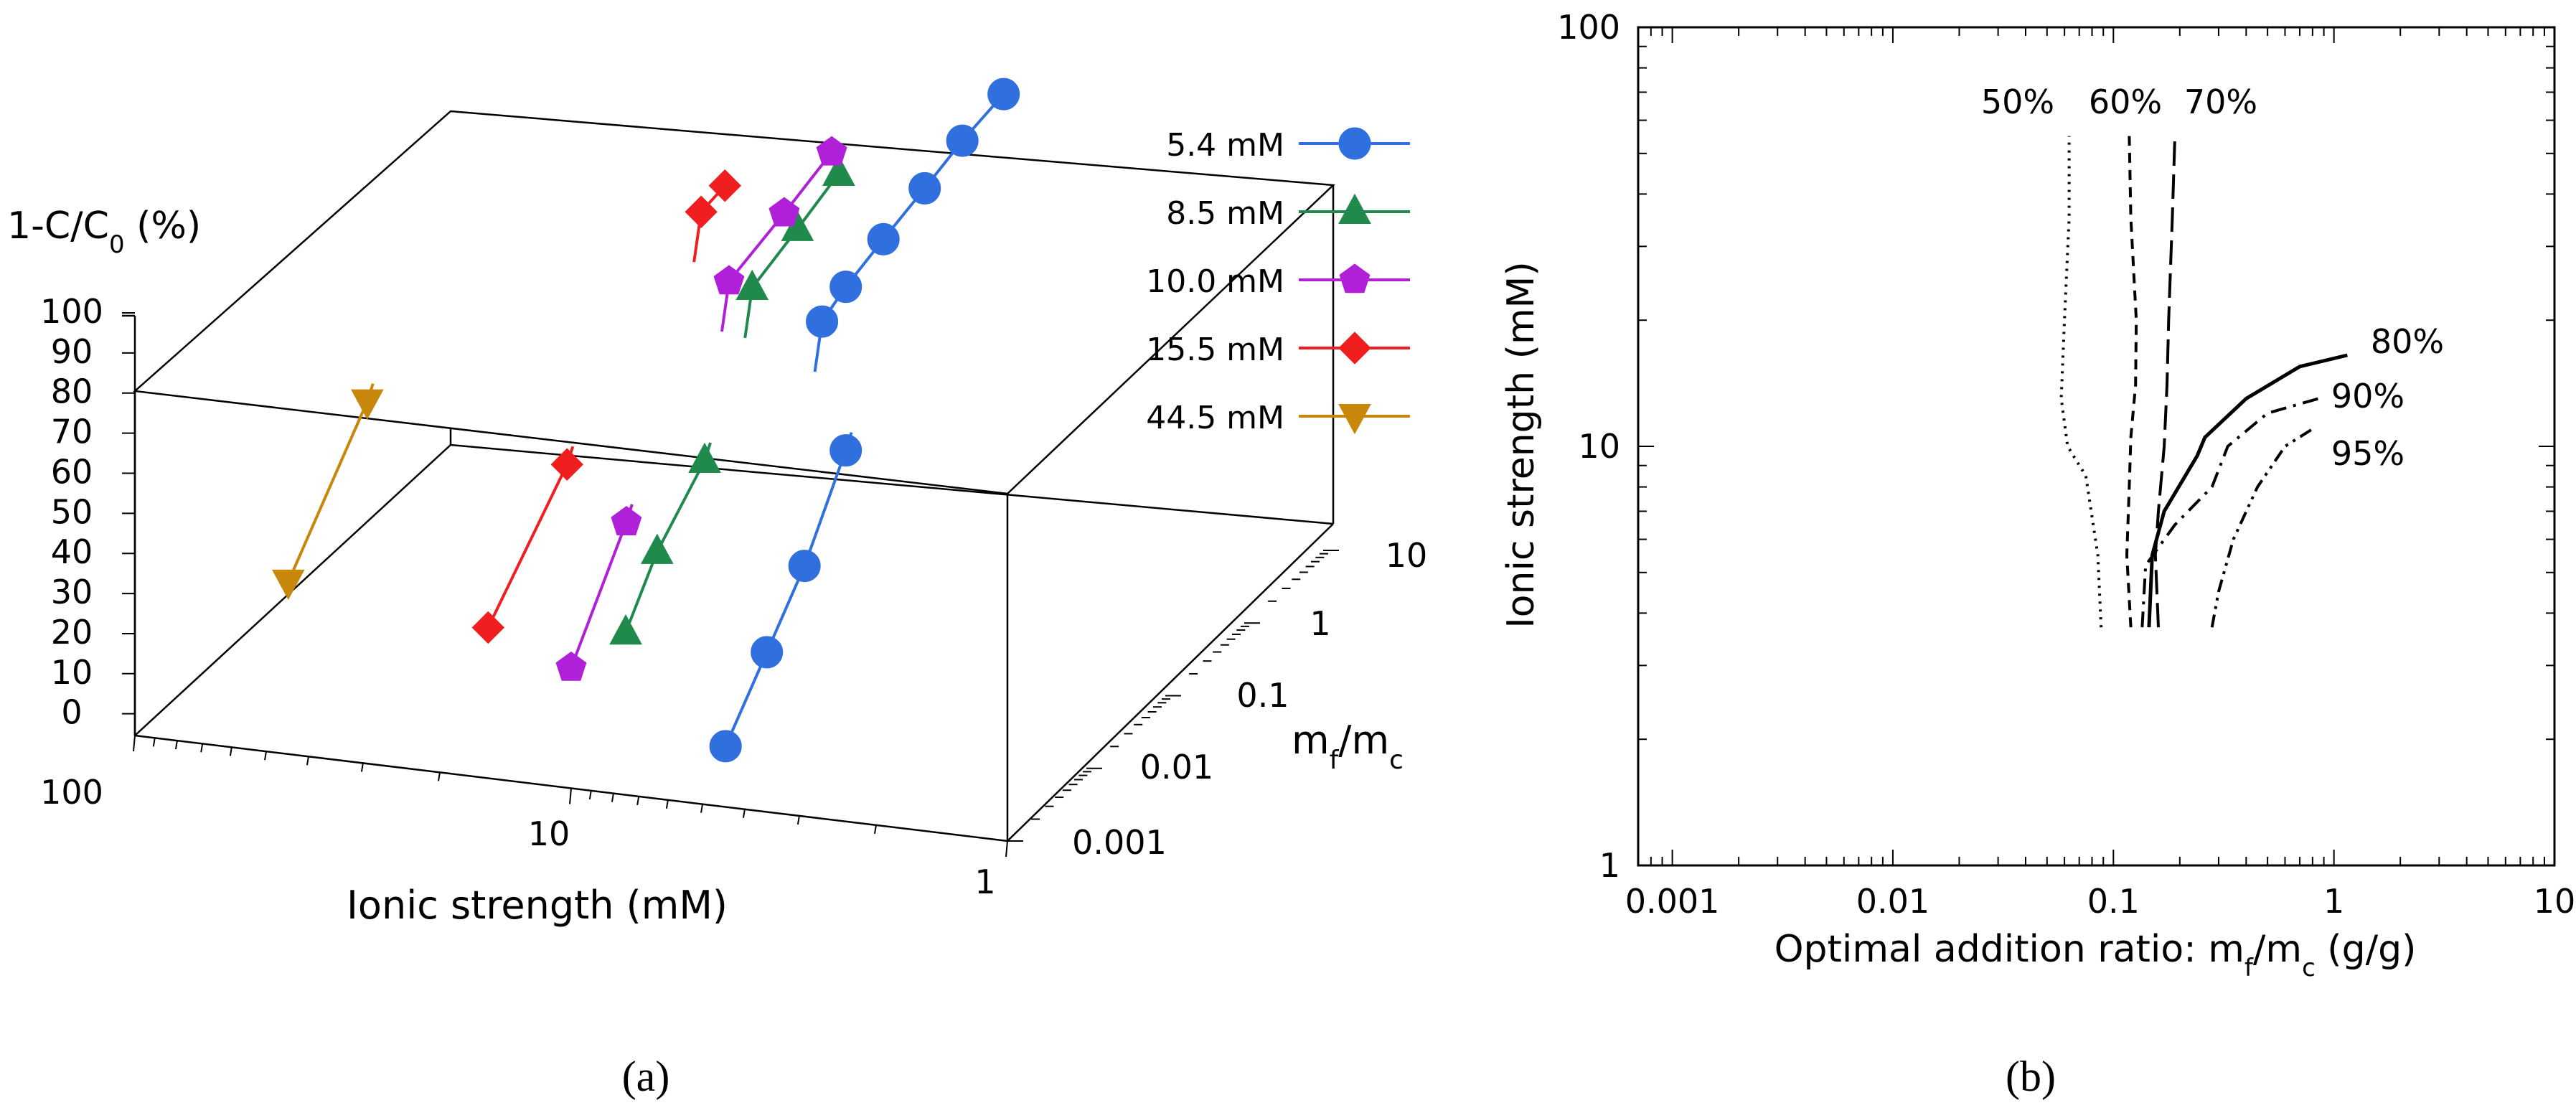 This screenshot has height=1118, width=2576. I want to click on b-x-tick-label: 10, so click(2555, 901).